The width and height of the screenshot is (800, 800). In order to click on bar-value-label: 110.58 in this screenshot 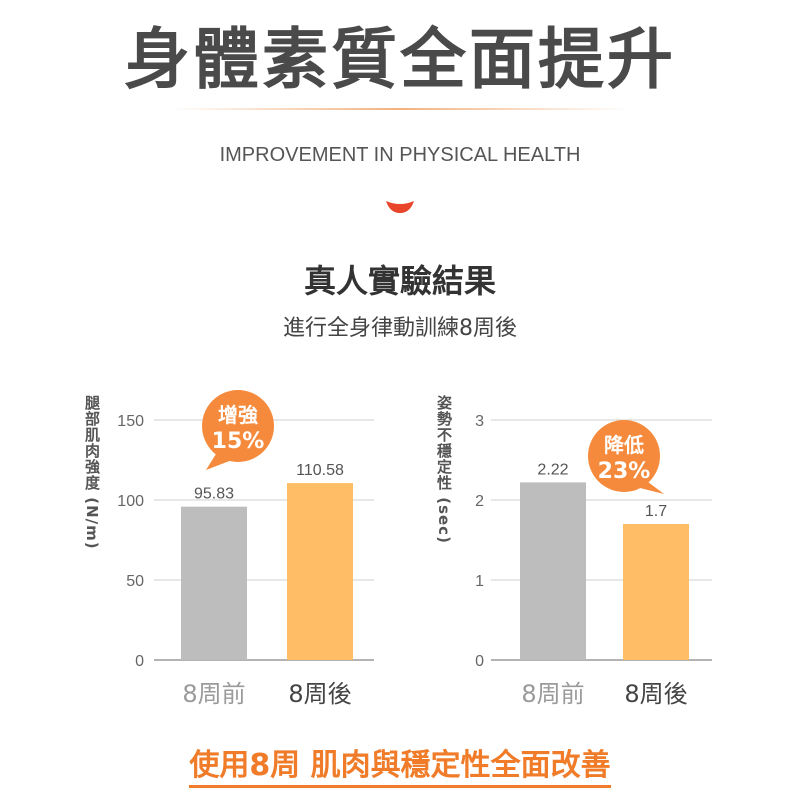, I will do `click(320, 470)`.